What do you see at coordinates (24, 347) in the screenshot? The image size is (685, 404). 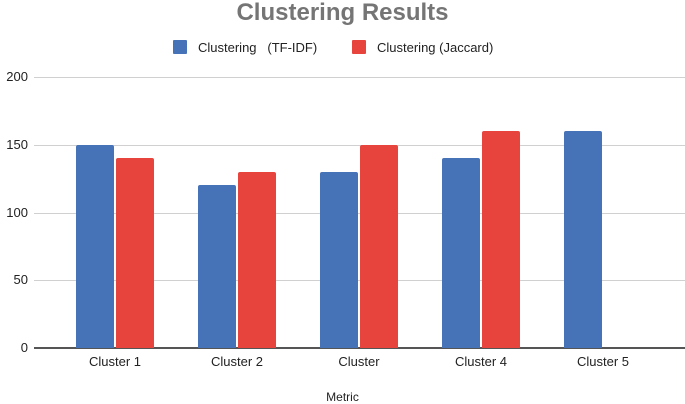 I see `y-tick-label: 0` at bounding box center [24, 347].